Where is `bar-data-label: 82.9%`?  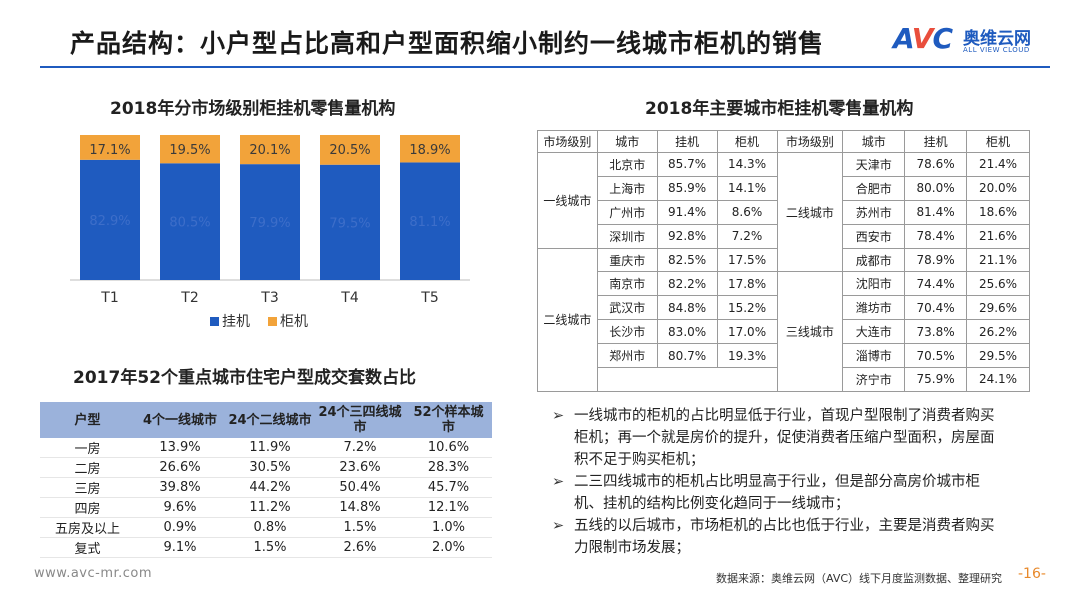 bar-data-label: 82.9% is located at coordinates (109, 221).